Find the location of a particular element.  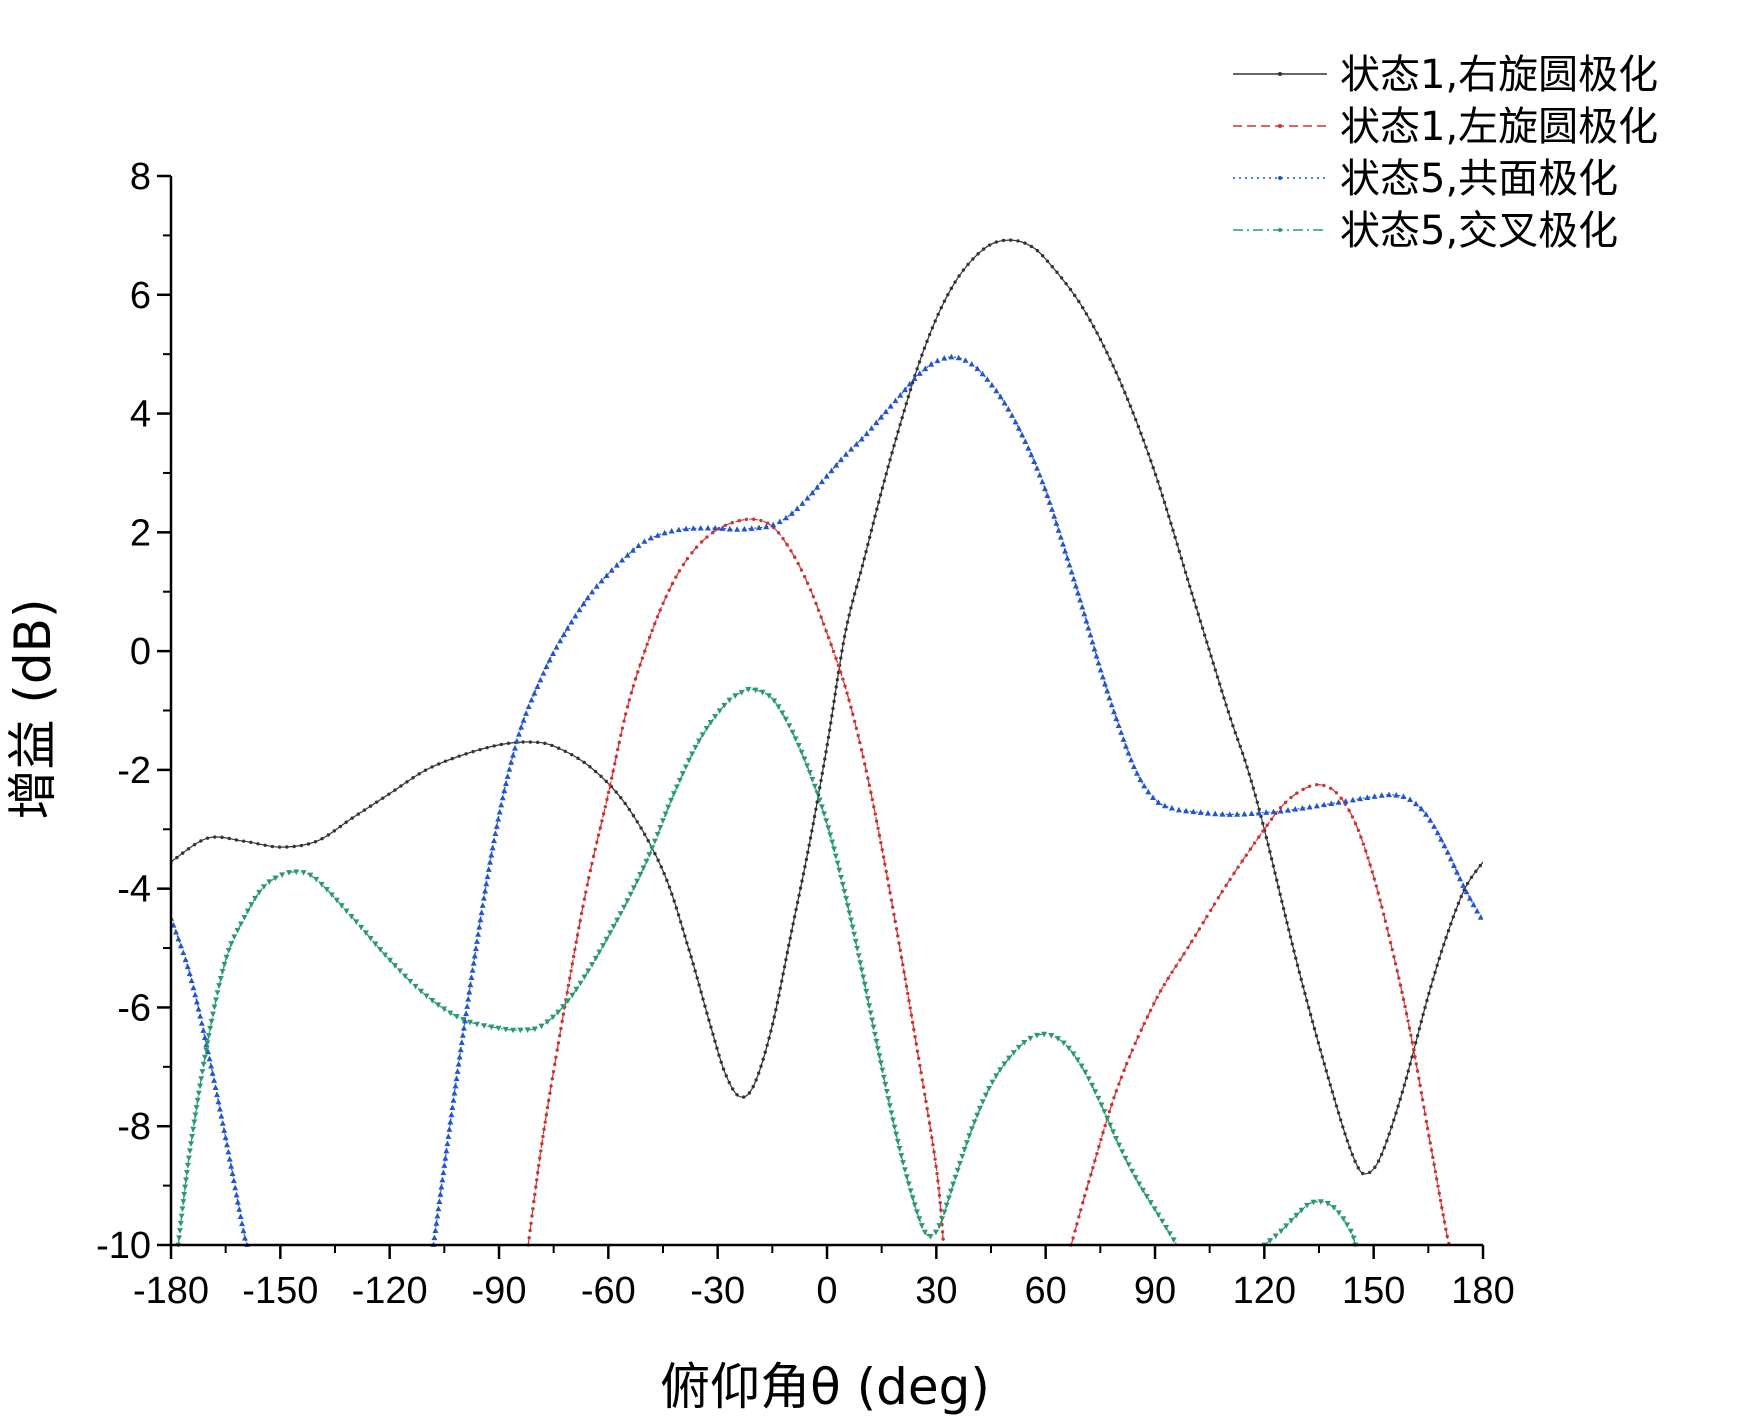

x-tick-label: 90 is located at coordinates (1155, 1291).